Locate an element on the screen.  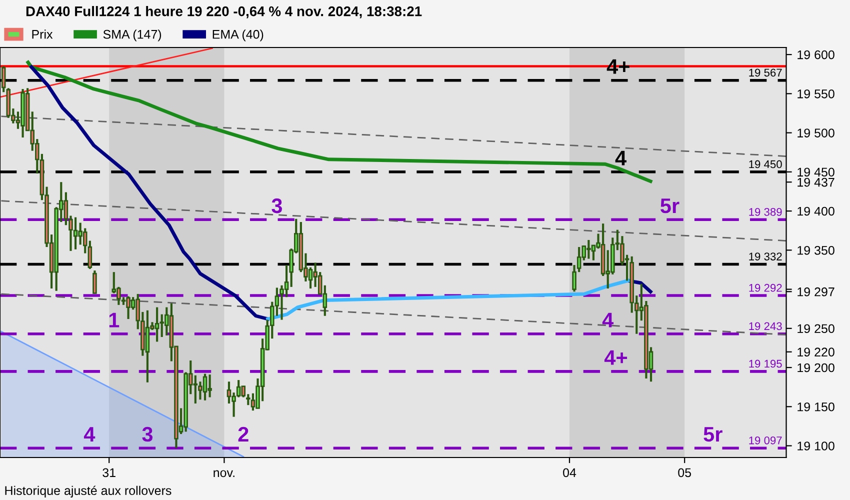
ref-line-label: 19 450 is located at coordinates (765, 164).